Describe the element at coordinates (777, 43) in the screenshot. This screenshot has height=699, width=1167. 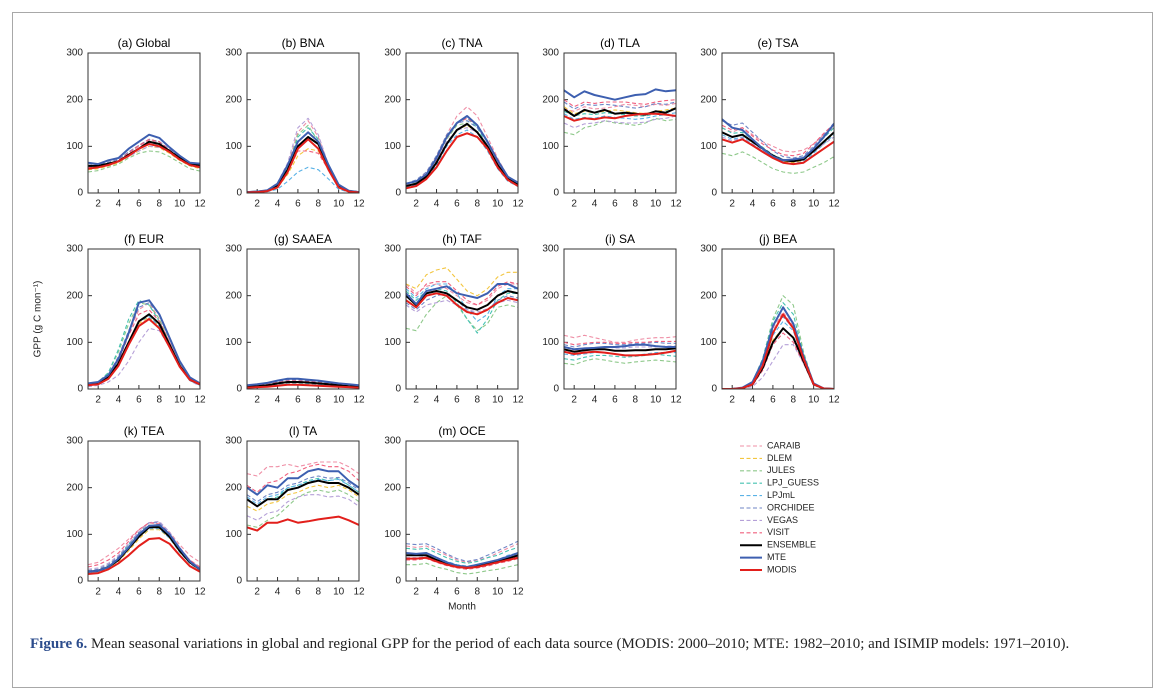
I see `panel-title: (e) TSA` at that location.